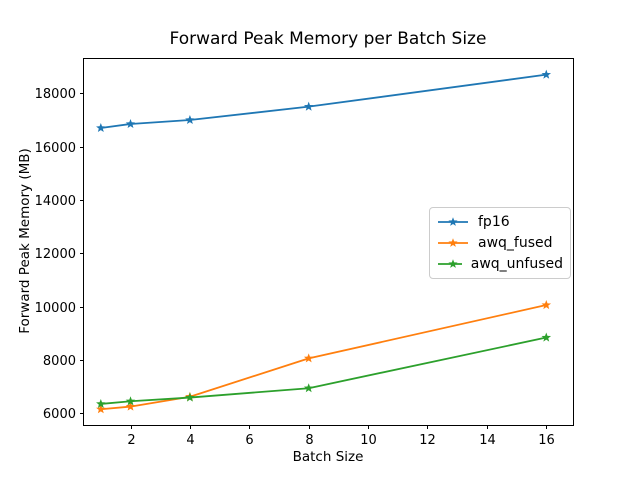 The width and height of the screenshot is (640, 480). Describe the element at coordinates (368, 440) in the screenshot. I see `x-tick-label: 10` at that location.